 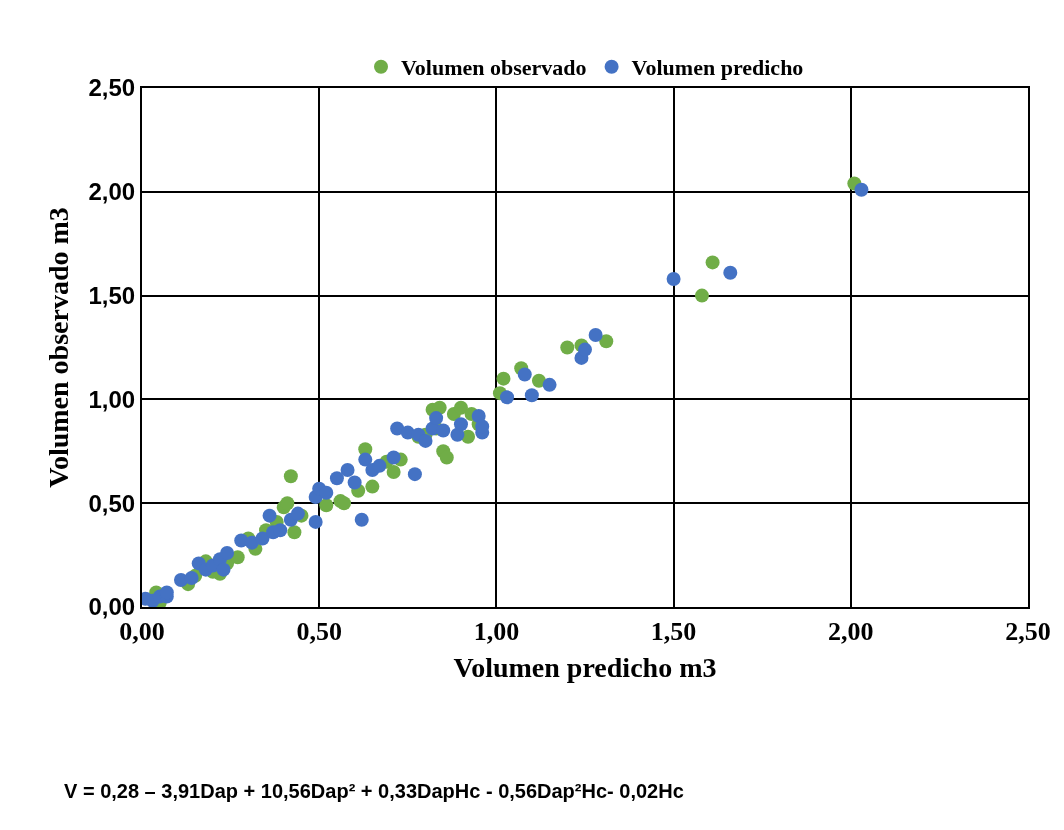 What do you see at coordinates (112, 192) in the screenshot?
I see `y-tick-label: 2,00` at bounding box center [112, 192].